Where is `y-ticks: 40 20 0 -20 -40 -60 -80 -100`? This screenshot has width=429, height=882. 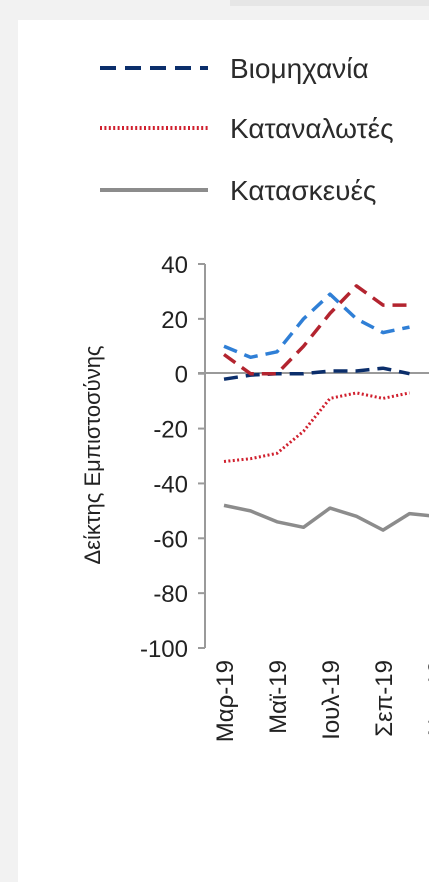
y-ticks: 40 20 0 -20 -40 -60 -80 -100 is located at coordinates (172, 457).